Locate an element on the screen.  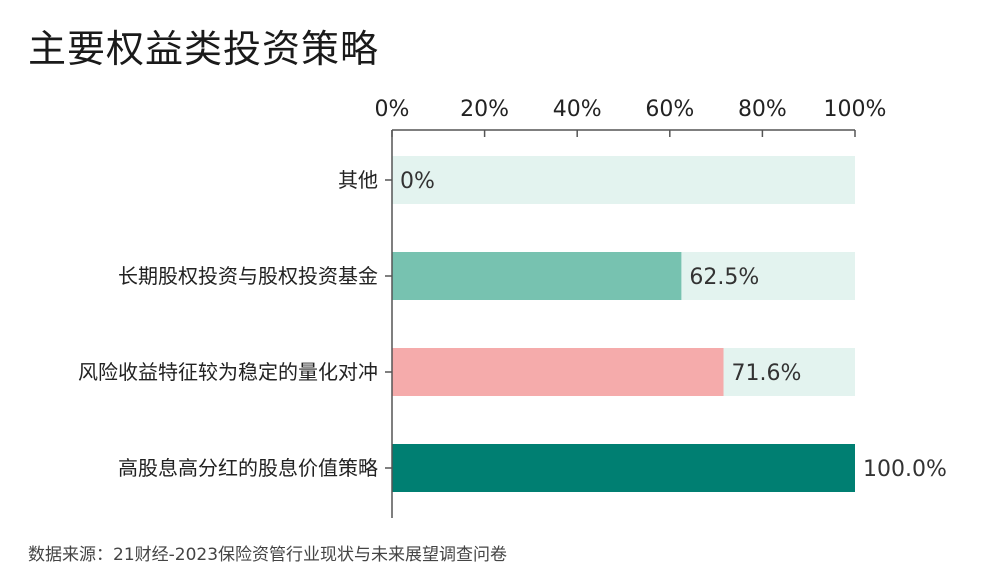
bar-track is located at coordinates (623, 180).